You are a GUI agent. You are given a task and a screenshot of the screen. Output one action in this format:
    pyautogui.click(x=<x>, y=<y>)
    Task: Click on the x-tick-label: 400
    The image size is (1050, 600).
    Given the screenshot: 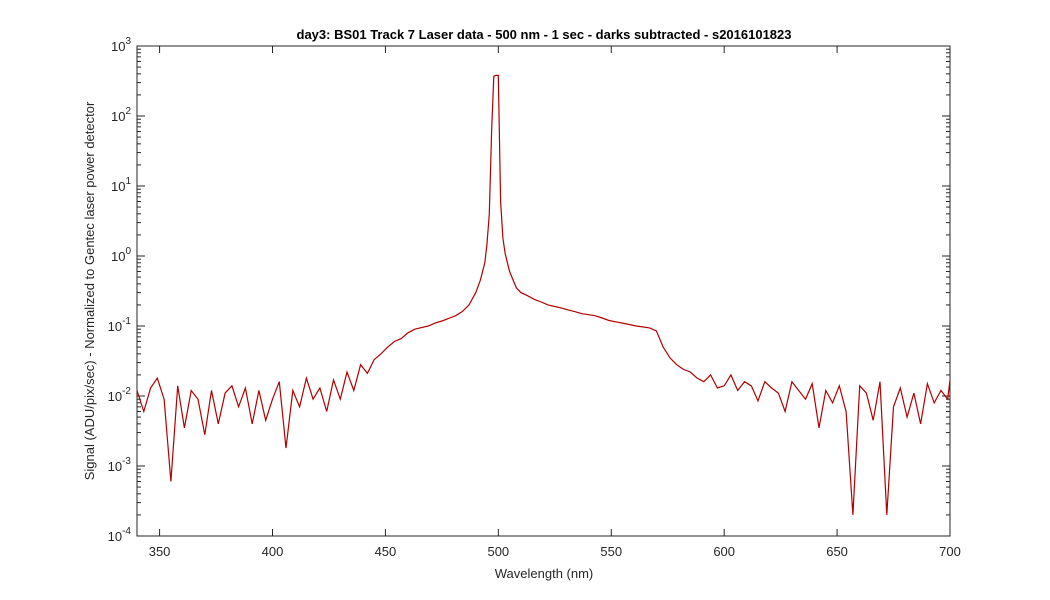 What is the action you would take?
    pyautogui.click(x=273, y=551)
    